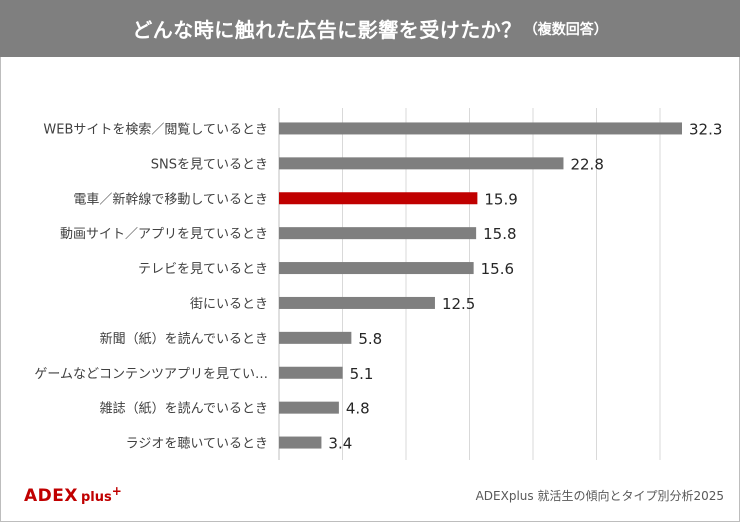 The image size is (740, 522). Describe the element at coordinates (197, 444) in the screenshot. I see `category-label: ラジオを聴いているとき` at that location.